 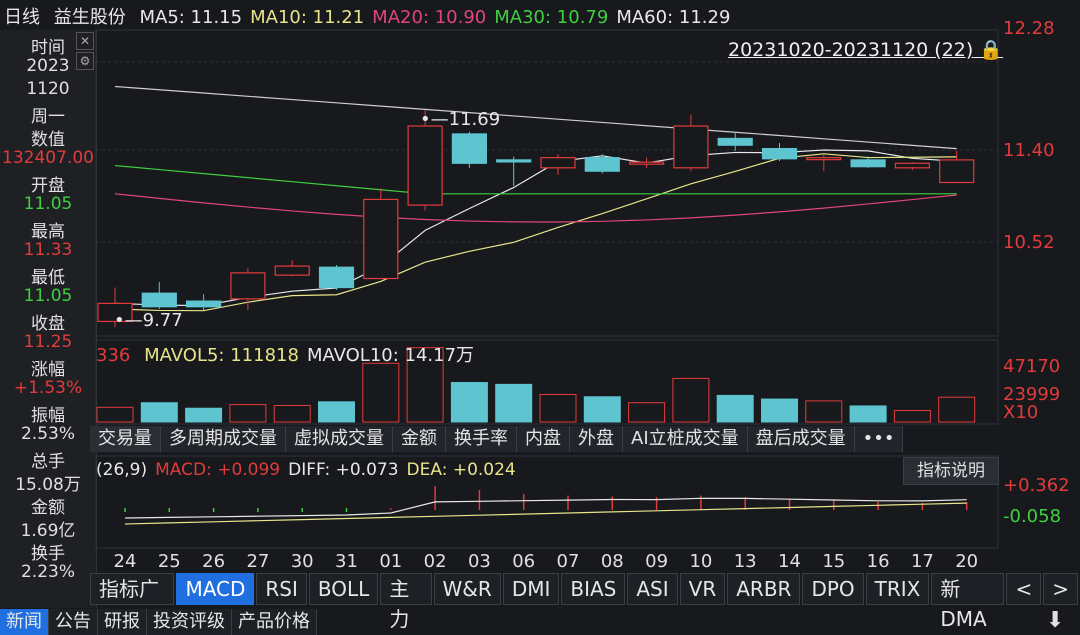 I want to click on footer-tab: 研报, so click(x=122, y=622).